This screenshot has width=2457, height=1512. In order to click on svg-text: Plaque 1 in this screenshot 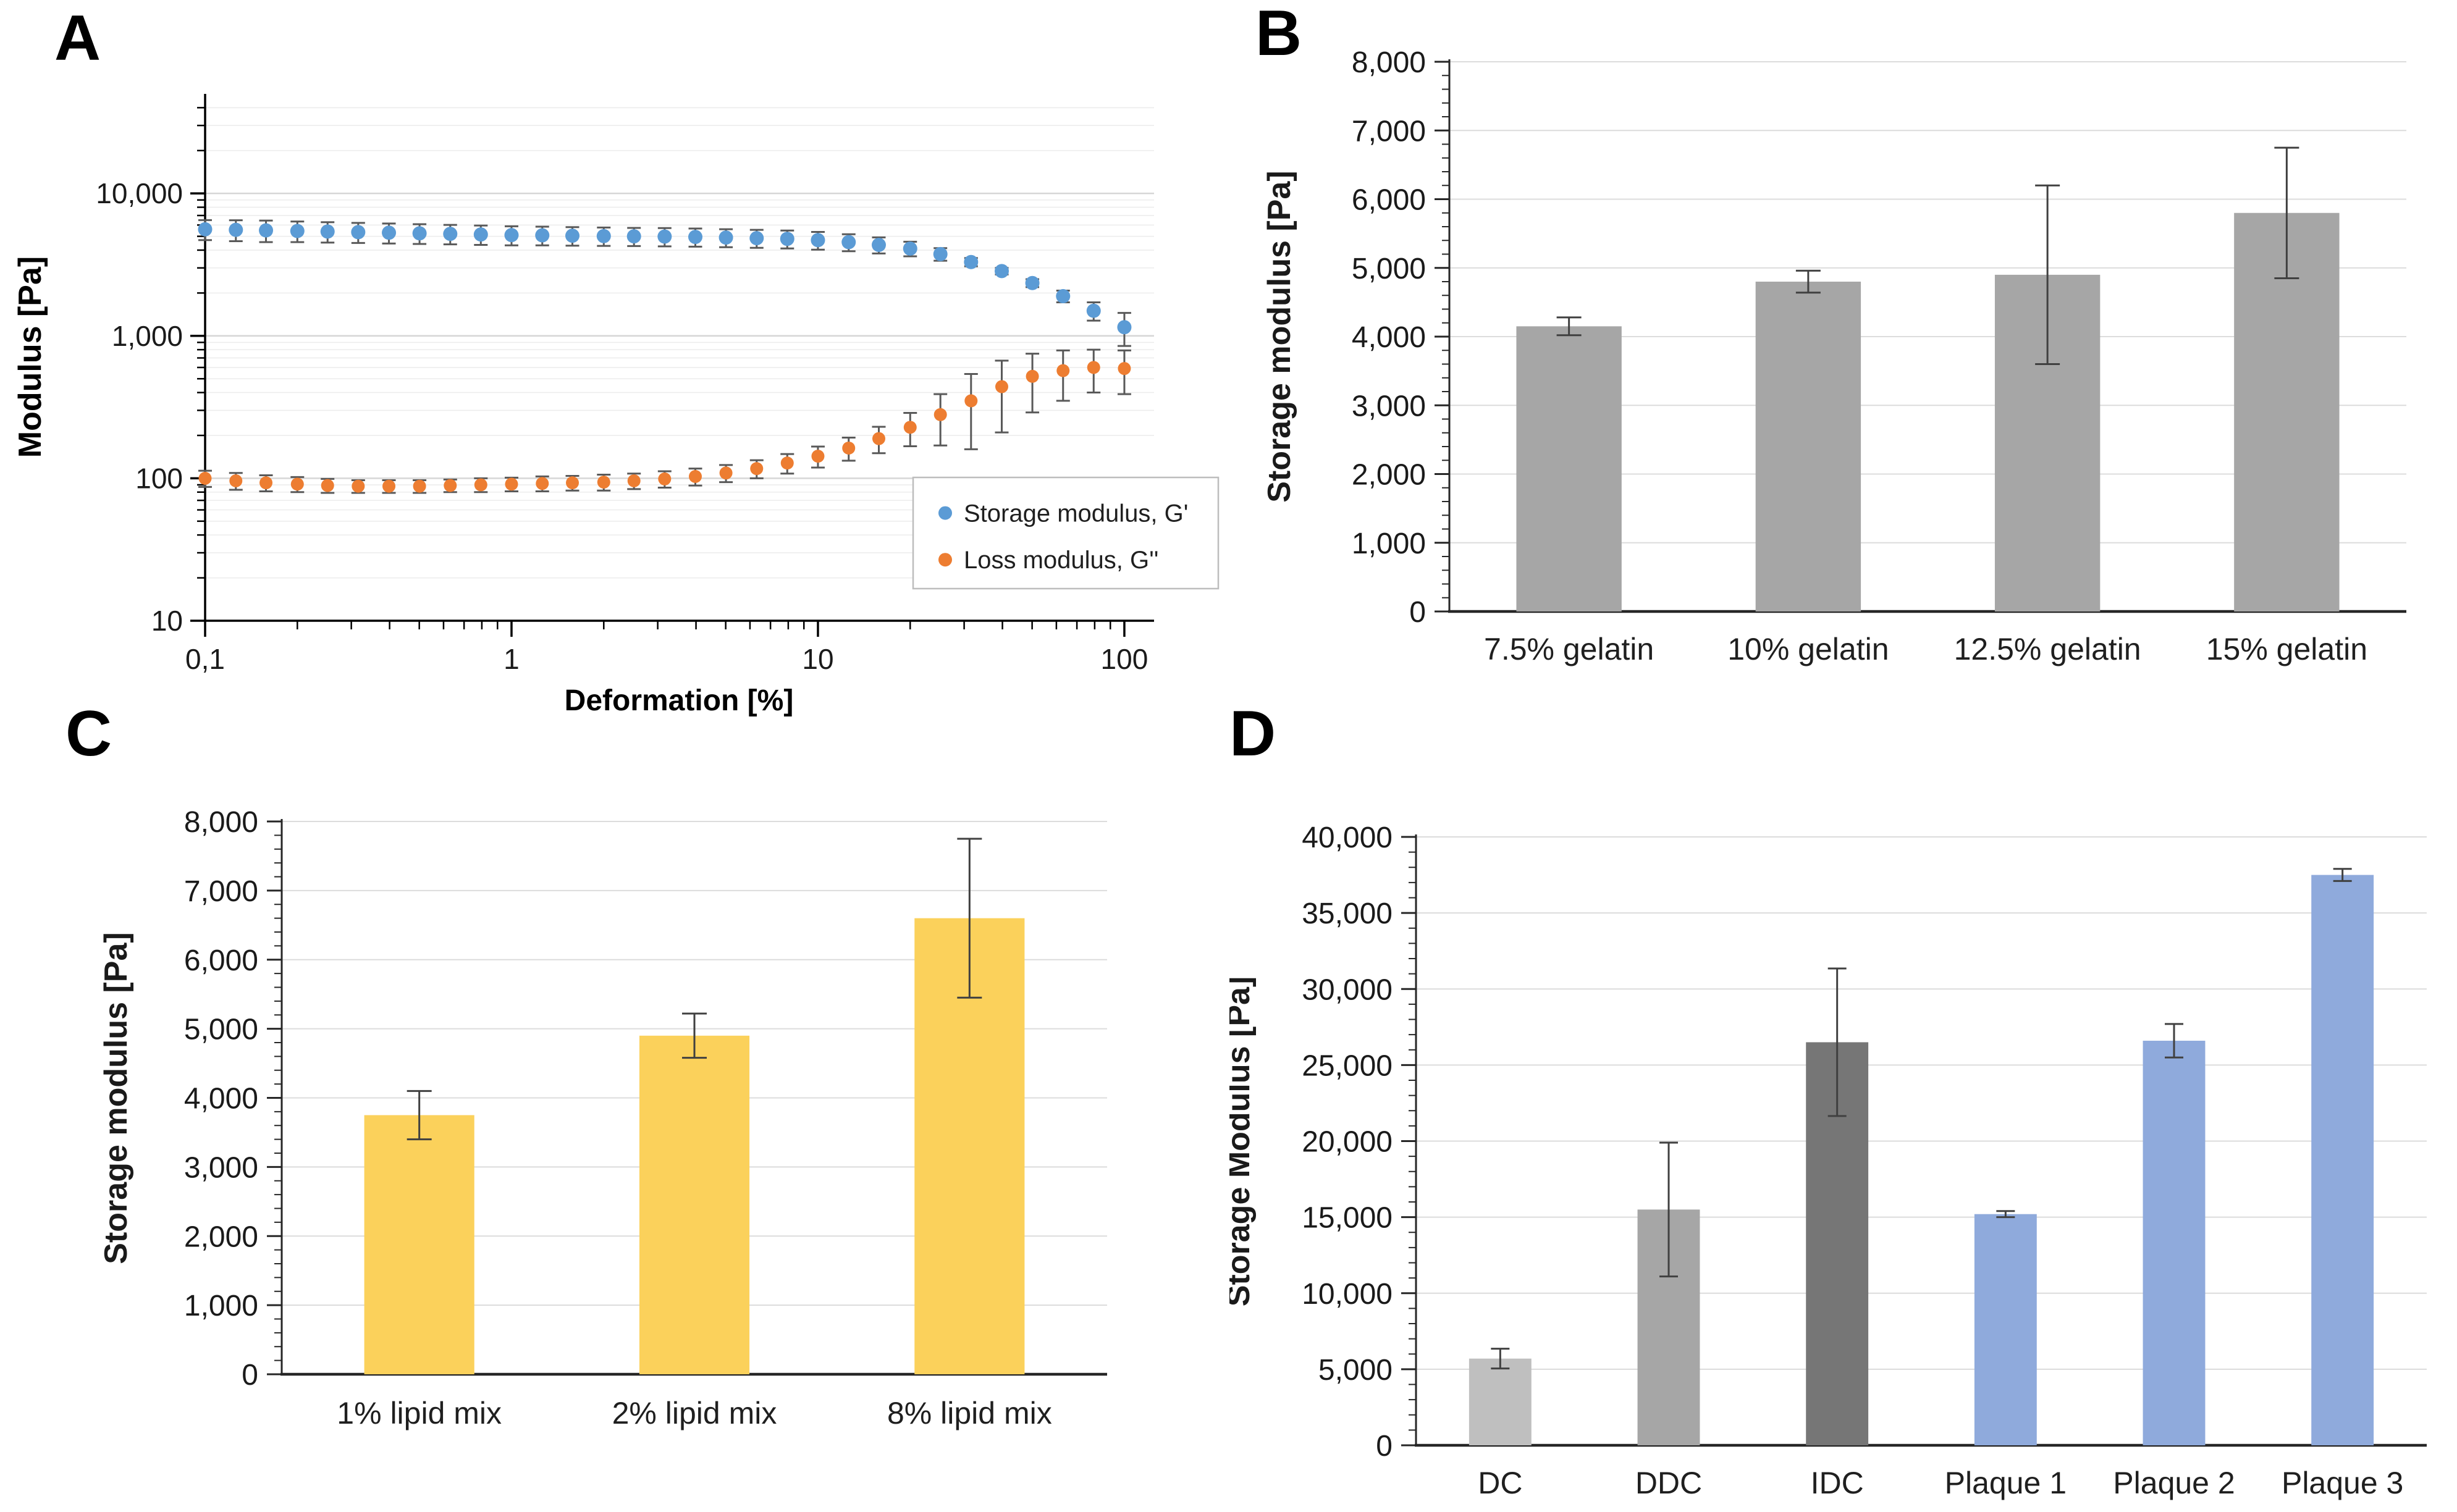, I will do `click(2006, 1483)`.